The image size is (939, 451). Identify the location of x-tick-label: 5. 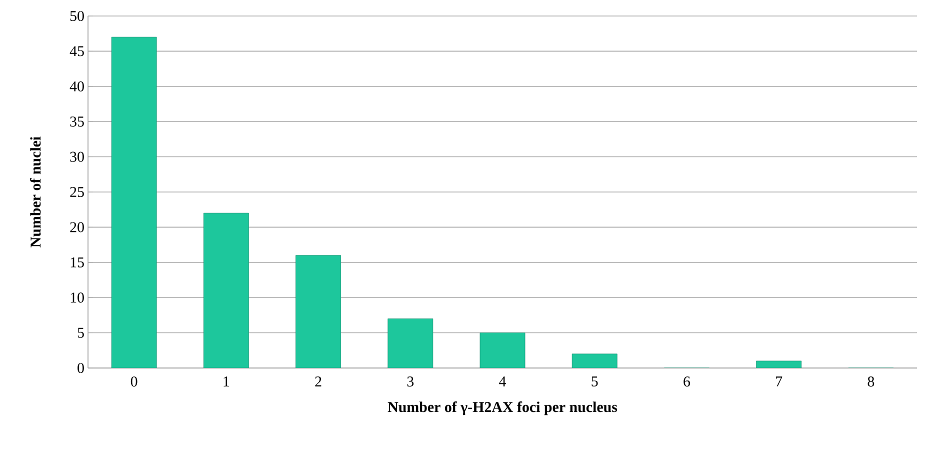
(595, 381).